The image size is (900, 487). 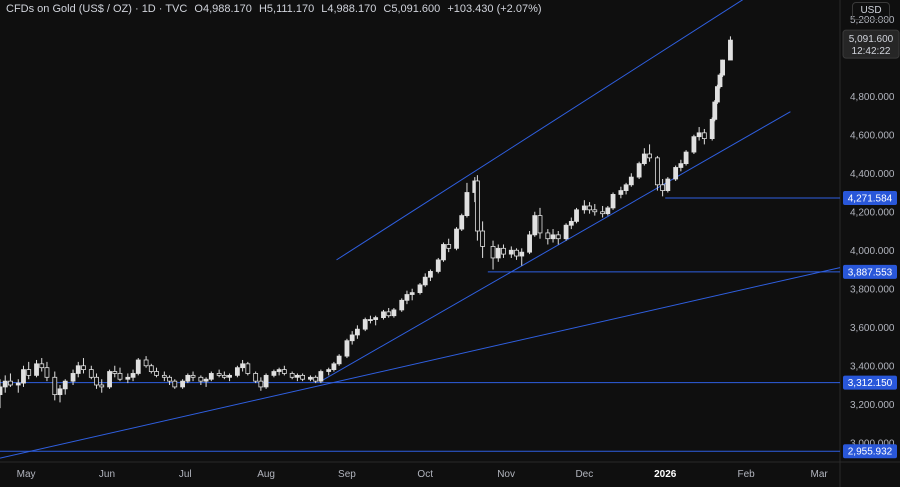 I want to click on x-tick-label: Feb, so click(x=746, y=474).